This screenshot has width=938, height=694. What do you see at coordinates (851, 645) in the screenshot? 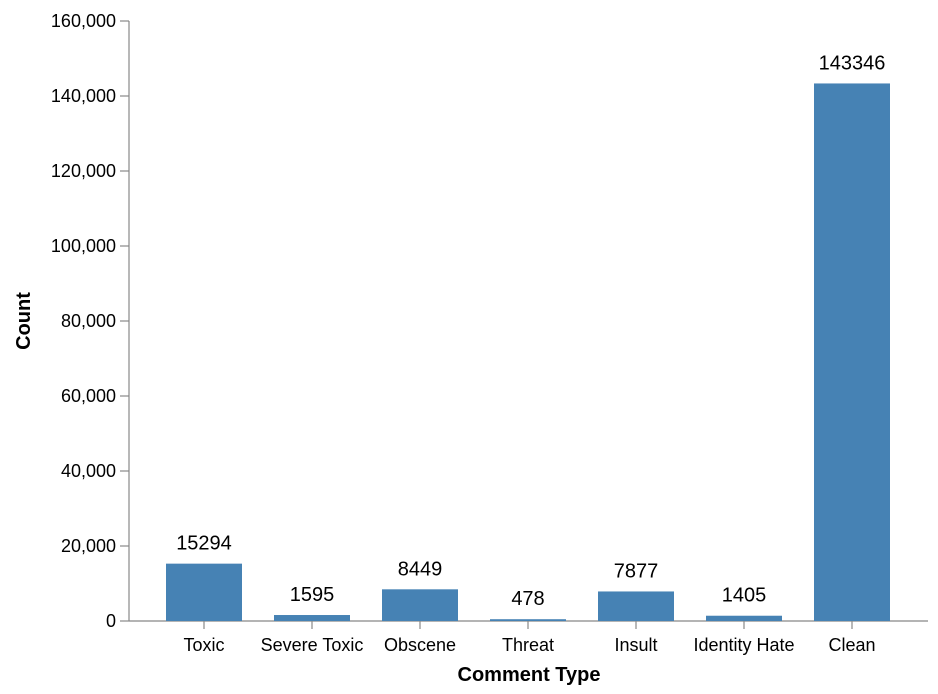
I see `x-tick-label: Clean` at bounding box center [851, 645].